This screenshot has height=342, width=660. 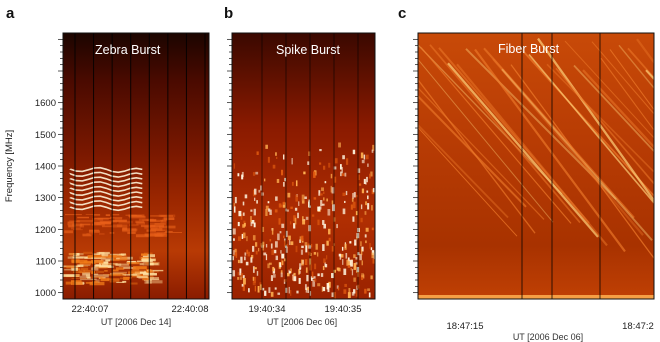 I want to click on panel-a-y-axis: 1000 1100 1200 1300 1400 1500 1600, so click(x=49, y=168).